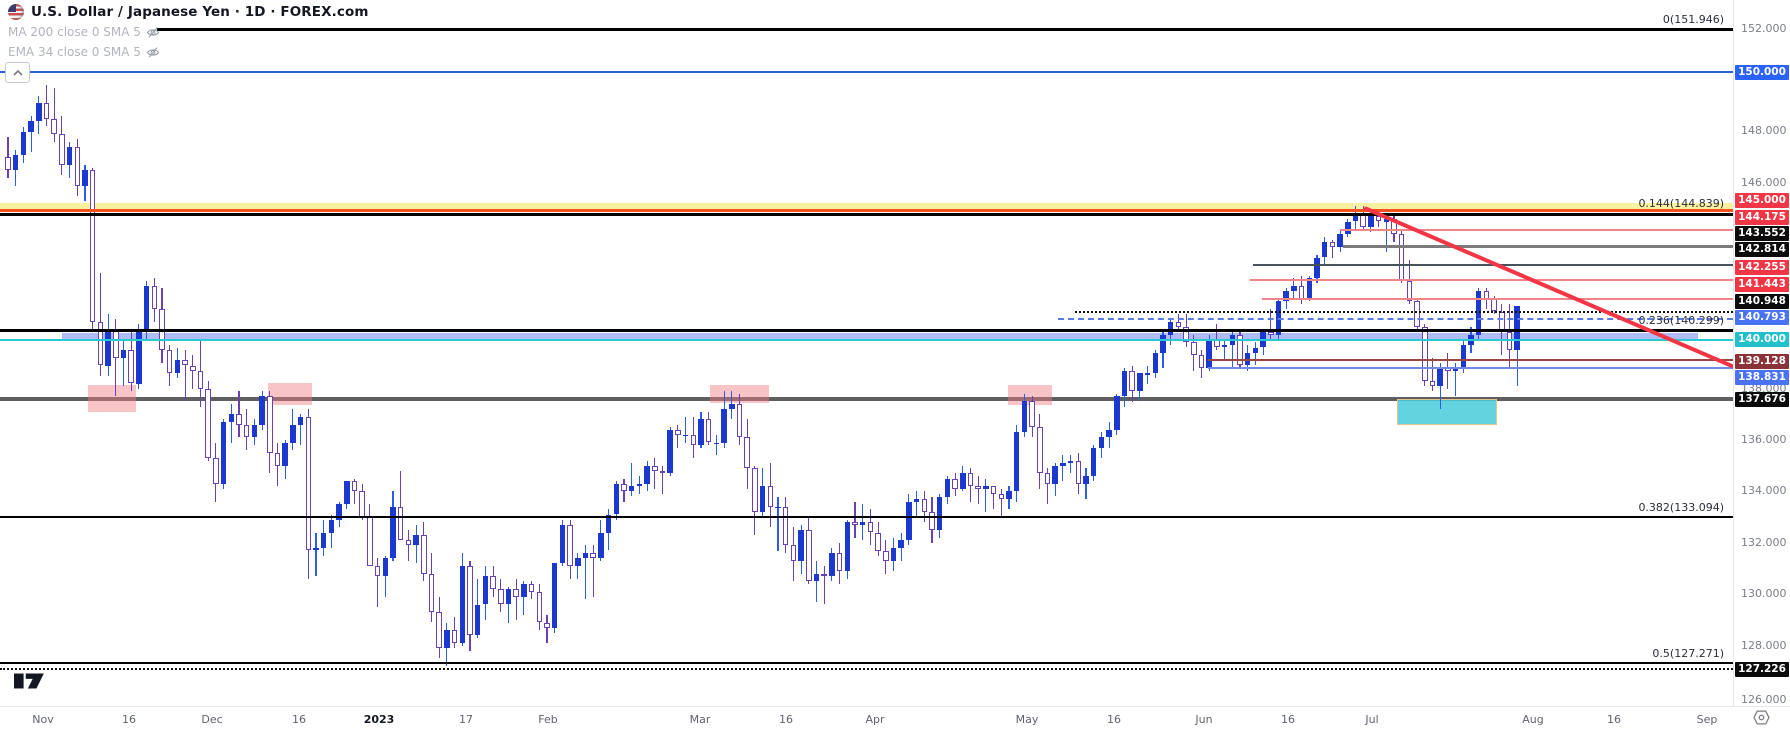 This screenshot has height=731, width=1790. What do you see at coordinates (866, 399) in the screenshot?
I see `line-137676-gray` at bounding box center [866, 399].